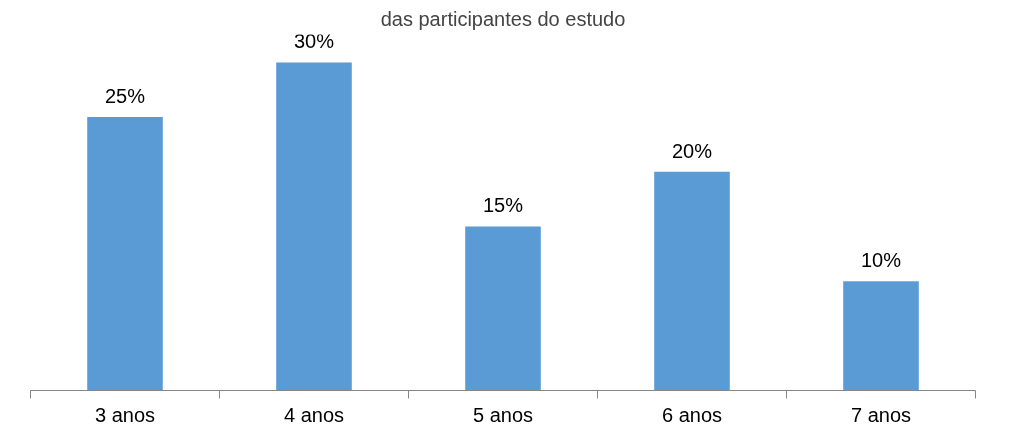 The image size is (1013, 435). I want to click on x-tick-label: 6 anos, so click(692, 414).